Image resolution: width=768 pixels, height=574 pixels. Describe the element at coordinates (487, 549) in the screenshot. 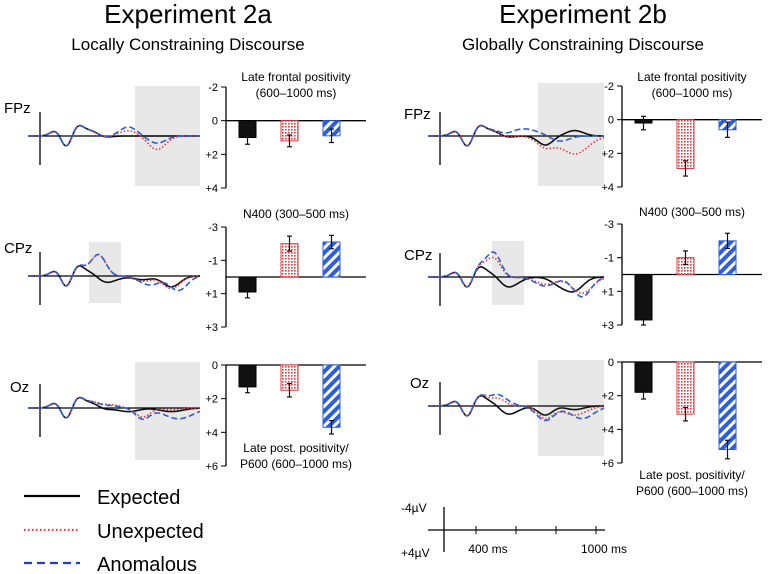

I see `scale-label-400ms: 400 ms` at that location.